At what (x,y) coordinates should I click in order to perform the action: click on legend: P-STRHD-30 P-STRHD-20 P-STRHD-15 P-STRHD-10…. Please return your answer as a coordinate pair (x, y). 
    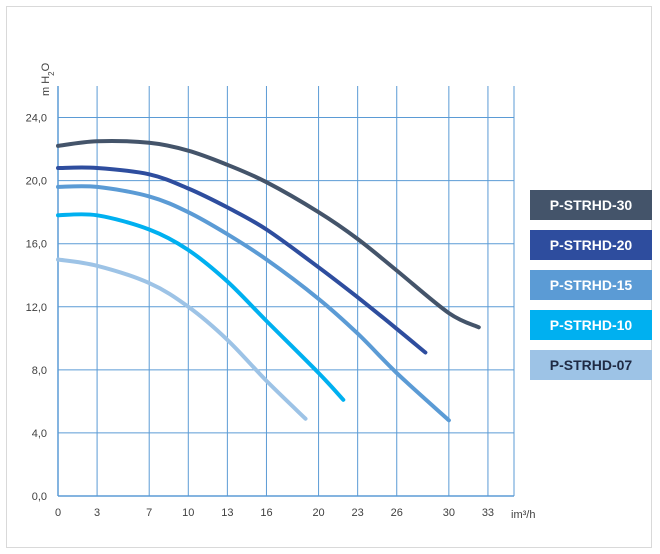
    Looking at the image, I should click on (591, 285).